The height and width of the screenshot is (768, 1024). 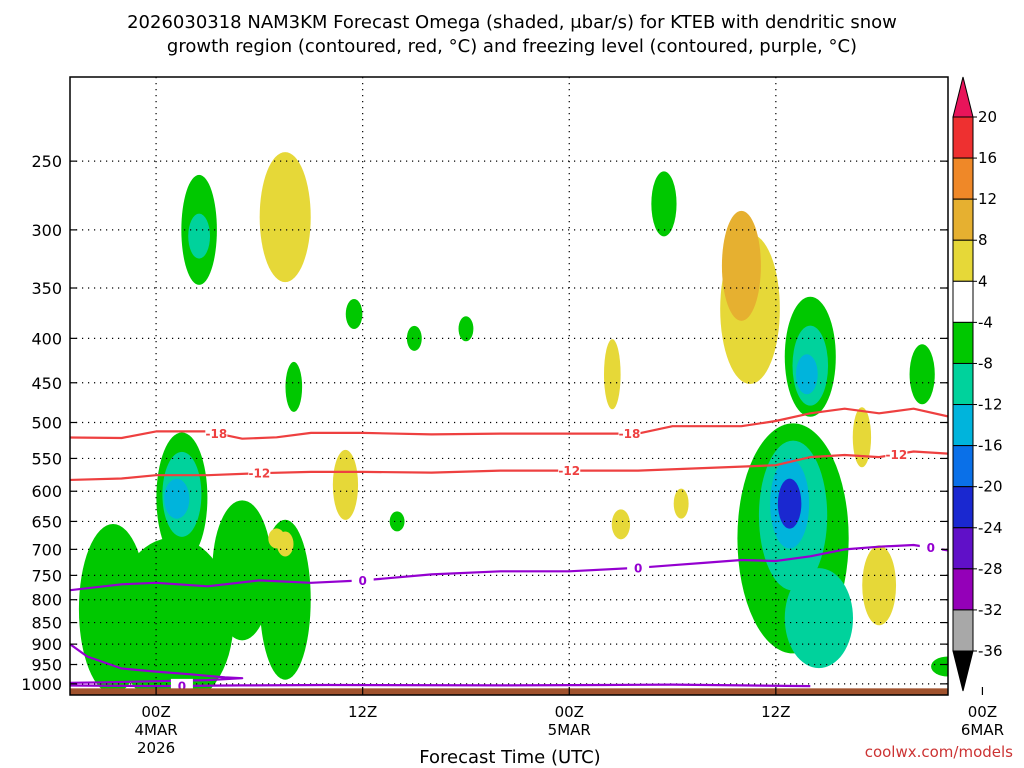 What do you see at coordinates (46, 623) in the screenshot?
I see `y-tick-label: 850` at bounding box center [46, 623].